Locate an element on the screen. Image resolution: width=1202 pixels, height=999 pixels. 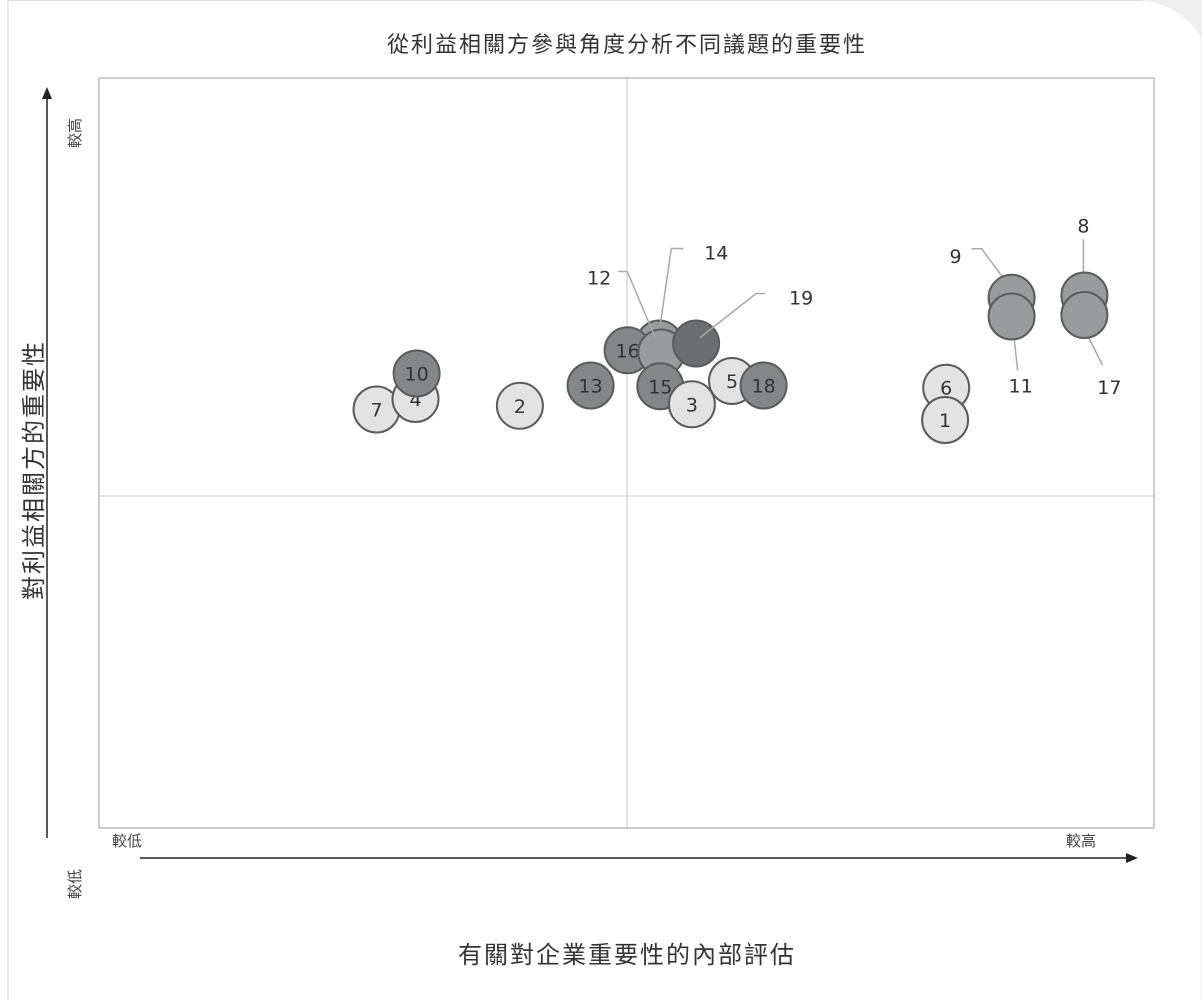
x-axis-title: 有關對企業重要性的內部評估 is located at coordinates (627, 955).